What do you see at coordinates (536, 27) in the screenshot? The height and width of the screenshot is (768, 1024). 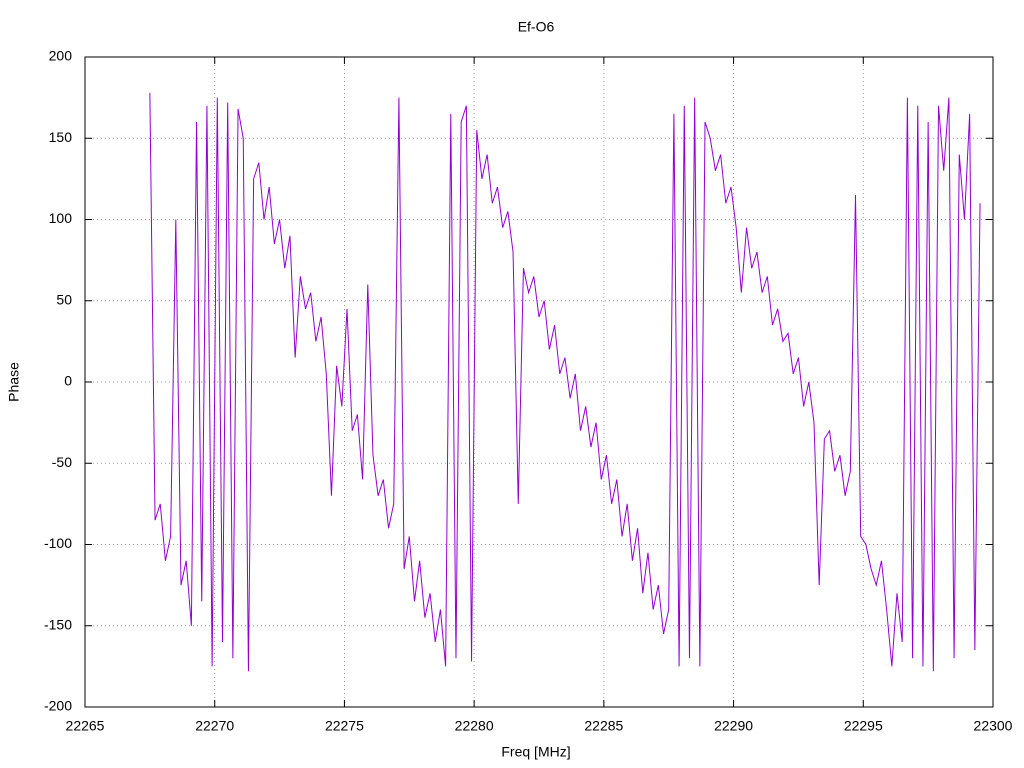 I see `chart-title: Ef-O6` at bounding box center [536, 27].